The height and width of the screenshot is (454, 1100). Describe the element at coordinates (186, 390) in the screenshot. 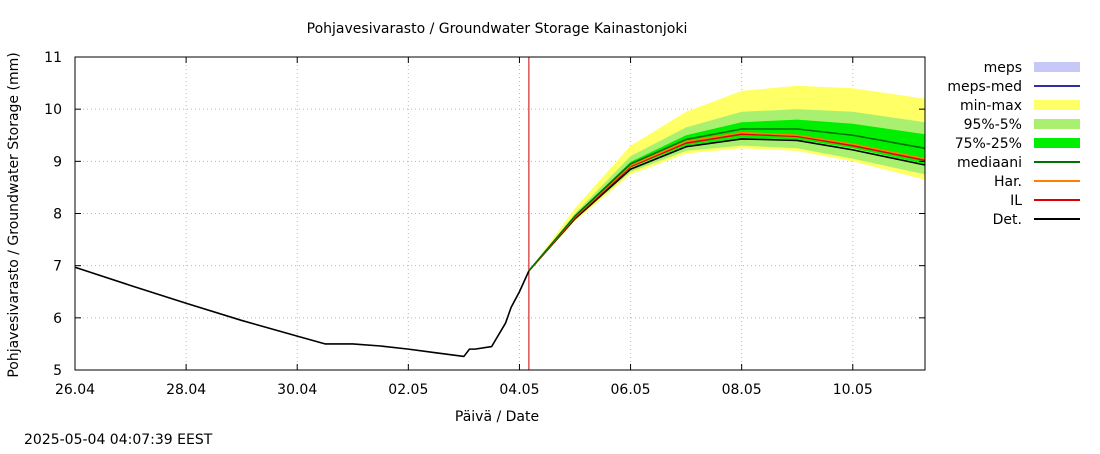

I see `x-tick-label: 28.04` at that location.